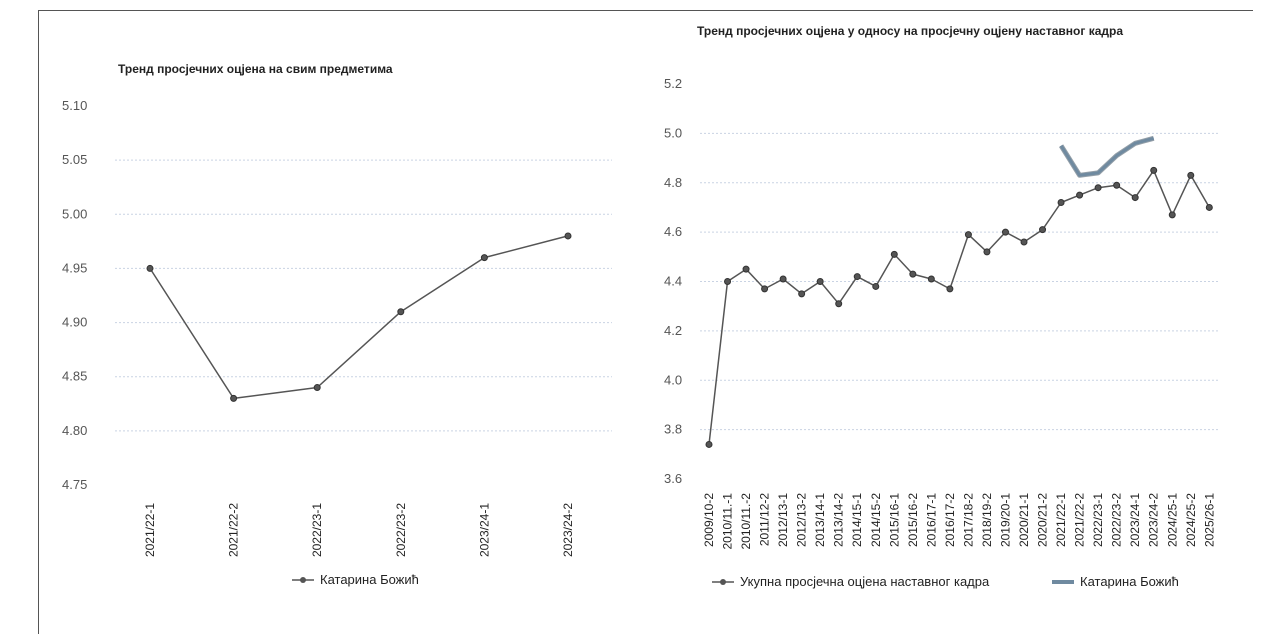 The image size is (1261, 634). Describe the element at coordinates (1172, 520) in the screenshot. I see `x-tick-label: 2024/25-1` at that location.